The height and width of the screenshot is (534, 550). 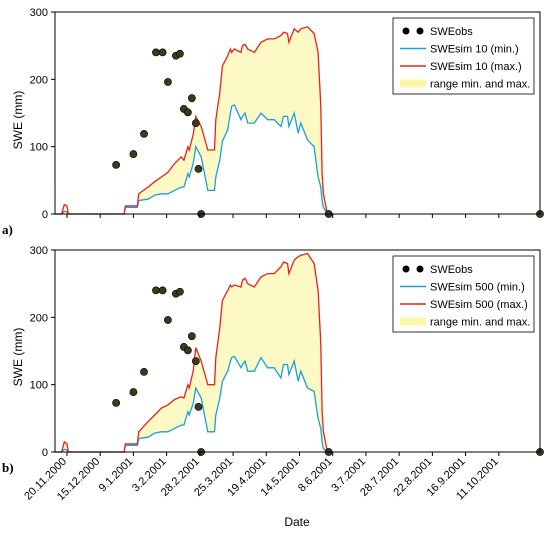 I want to click on x-axis-title: Date, so click(x=297, y=522).